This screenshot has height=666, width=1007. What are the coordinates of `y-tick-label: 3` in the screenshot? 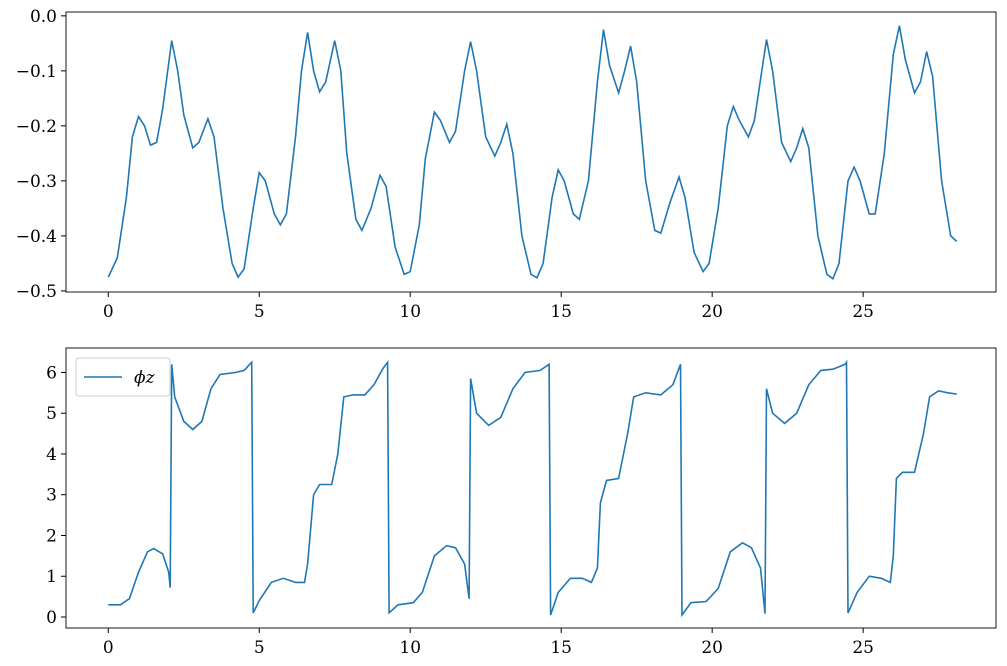 It's located at (51, 496).